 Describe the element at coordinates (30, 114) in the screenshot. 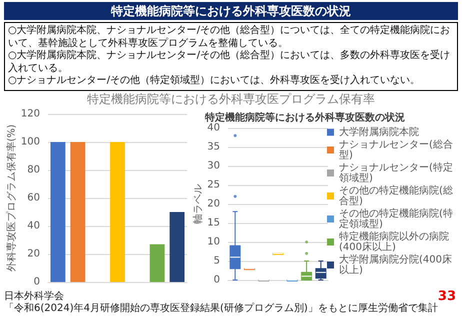

I see `y-tick-label: 120` at that location.